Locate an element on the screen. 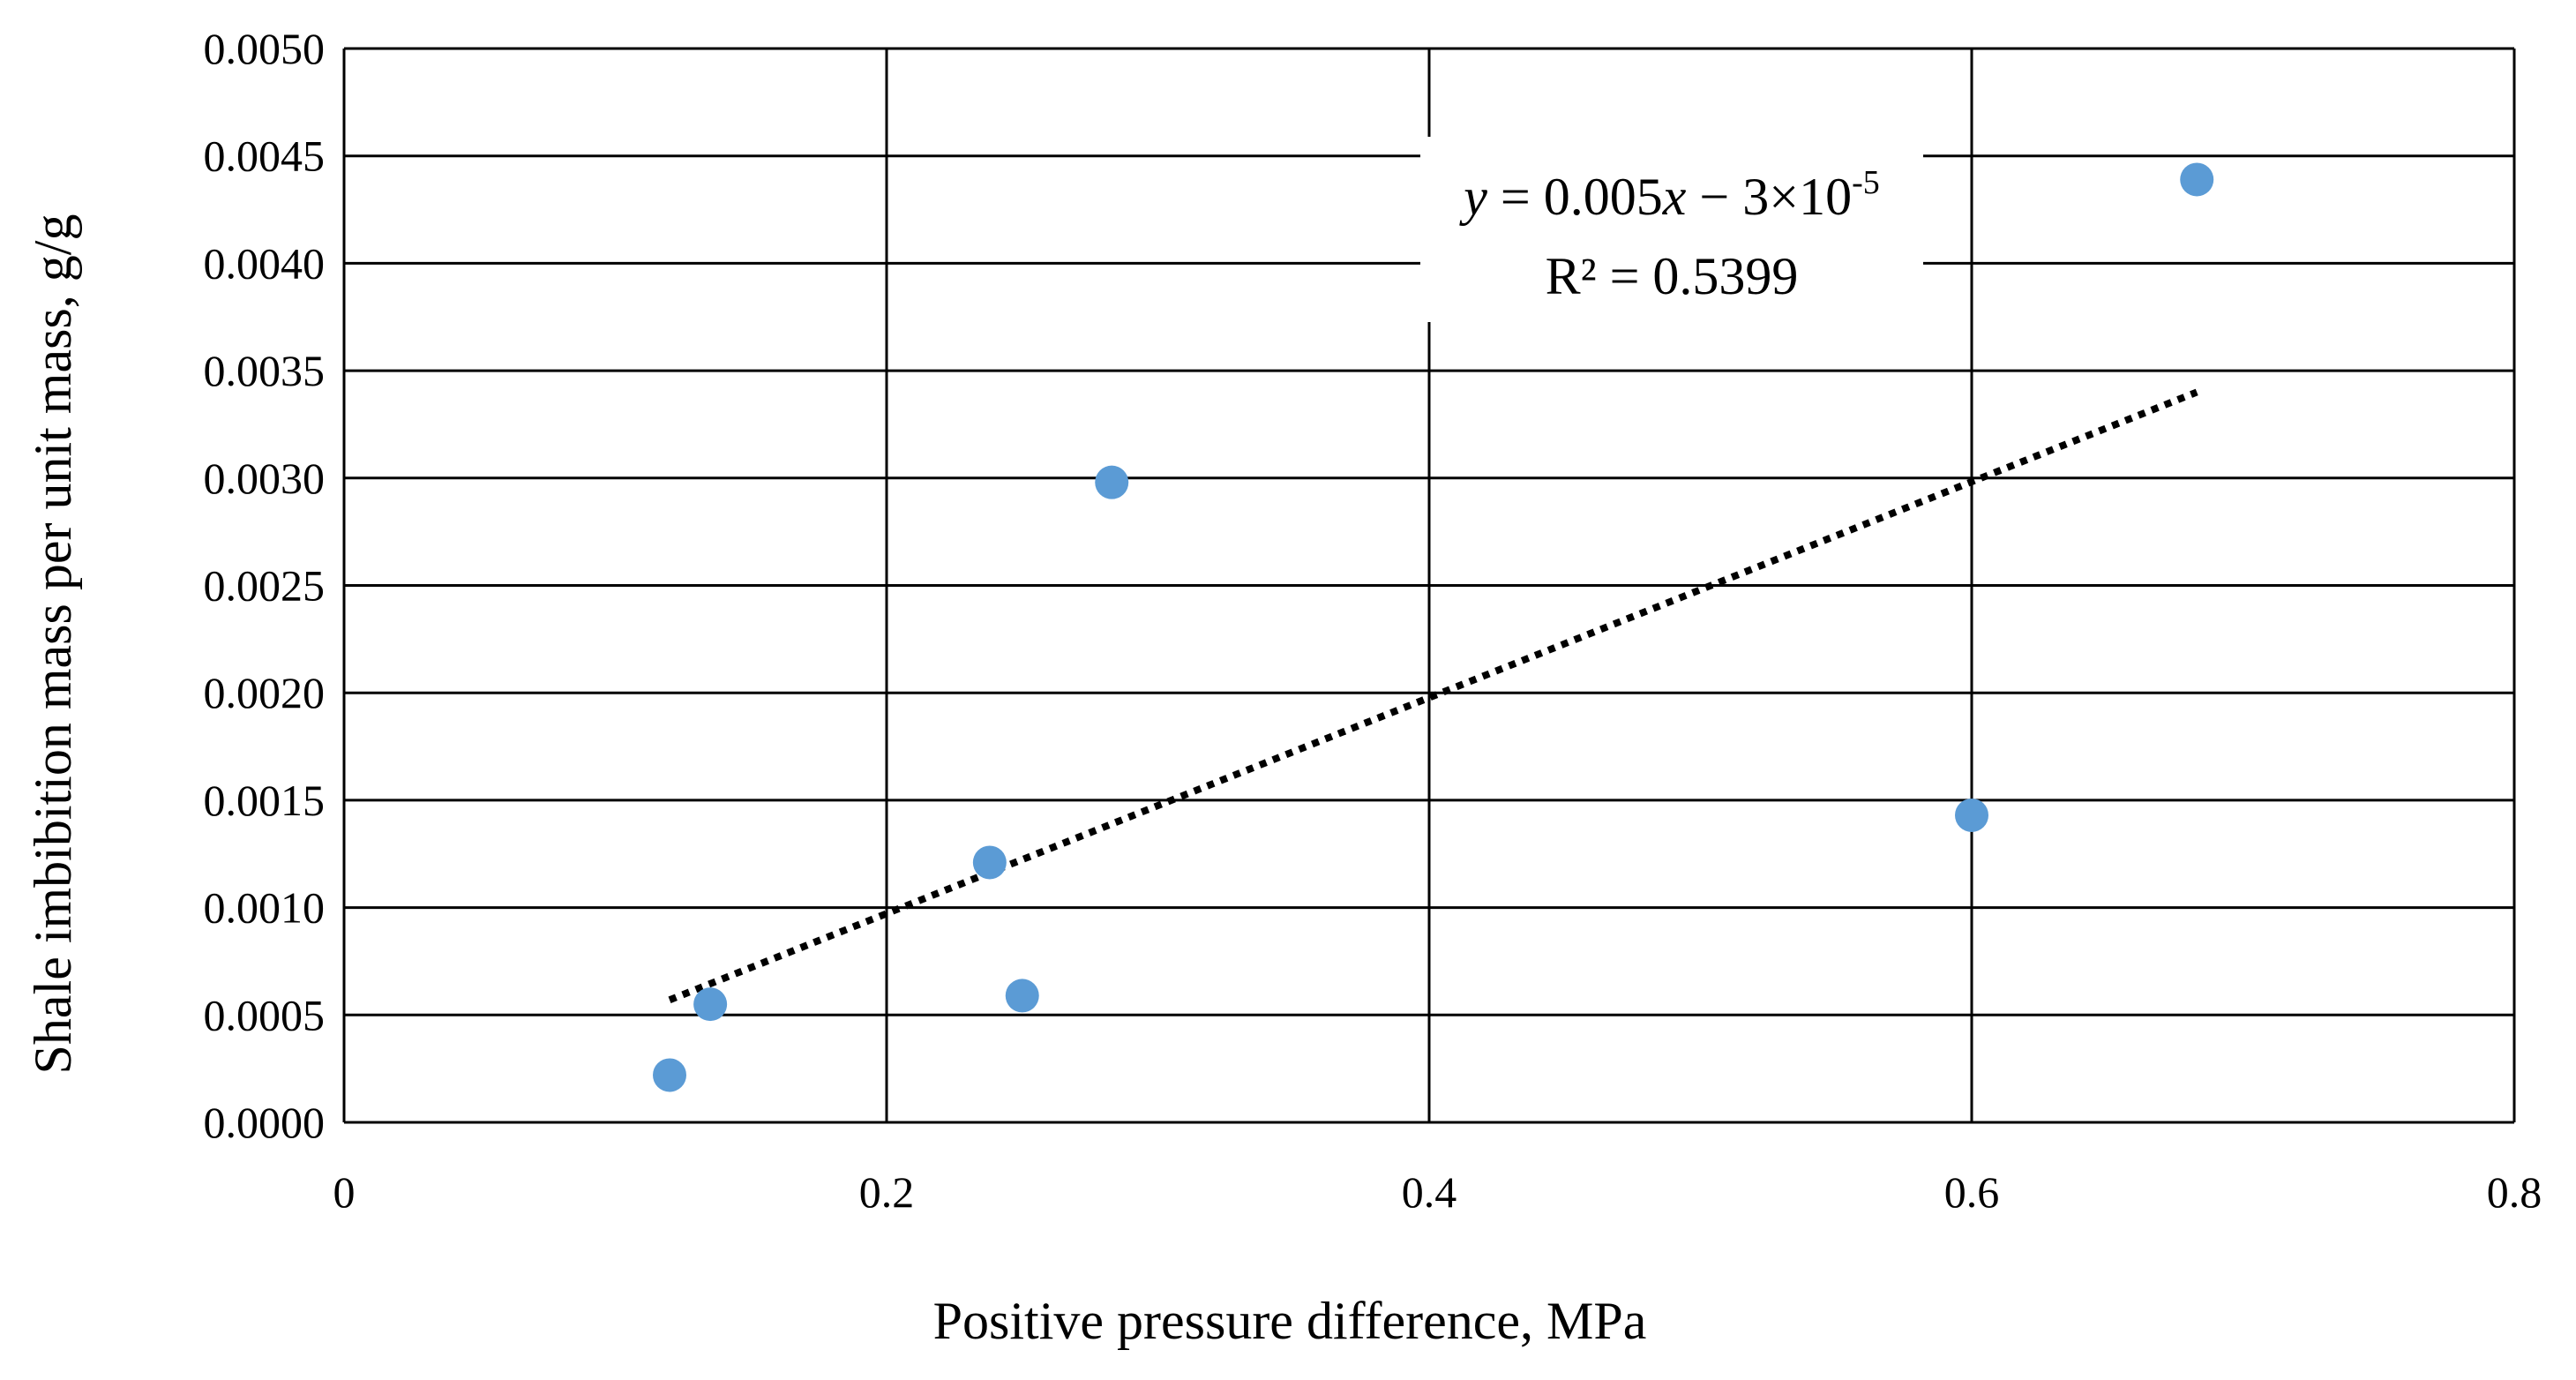 This screenshot has width=2576, height=1380. equation-slope: = 0.005 is located at coordinates (1575, 197).